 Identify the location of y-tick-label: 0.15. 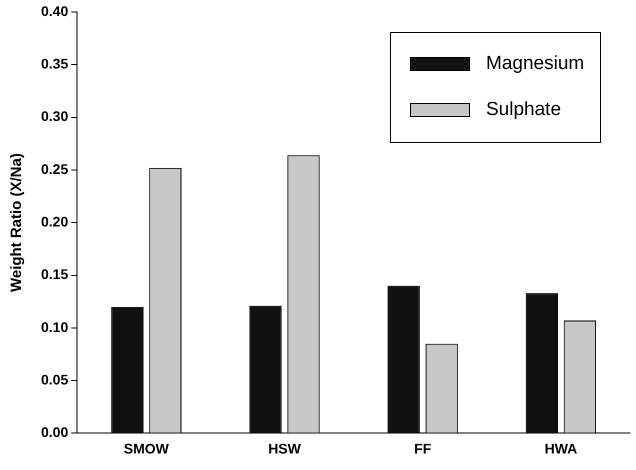
(54, 274).